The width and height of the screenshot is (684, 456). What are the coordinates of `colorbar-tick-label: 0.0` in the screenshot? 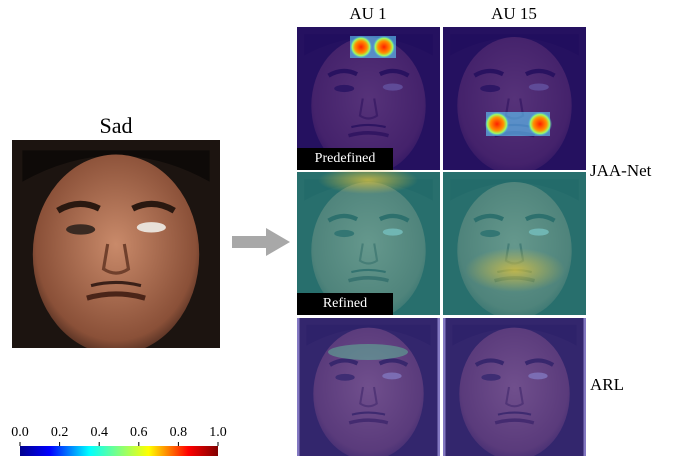 It's located at (20, 432).